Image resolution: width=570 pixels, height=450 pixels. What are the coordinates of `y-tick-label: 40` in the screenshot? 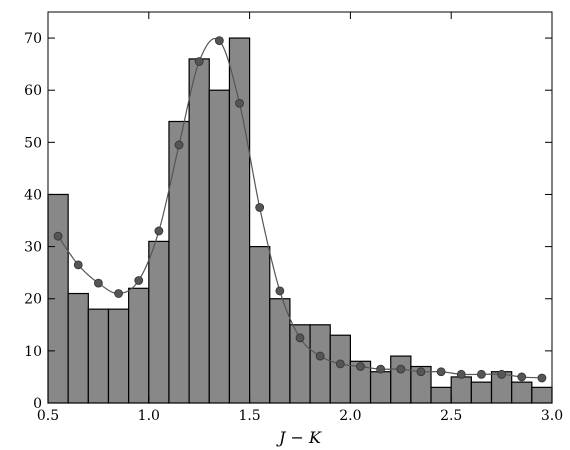 It's located at (33, 195).